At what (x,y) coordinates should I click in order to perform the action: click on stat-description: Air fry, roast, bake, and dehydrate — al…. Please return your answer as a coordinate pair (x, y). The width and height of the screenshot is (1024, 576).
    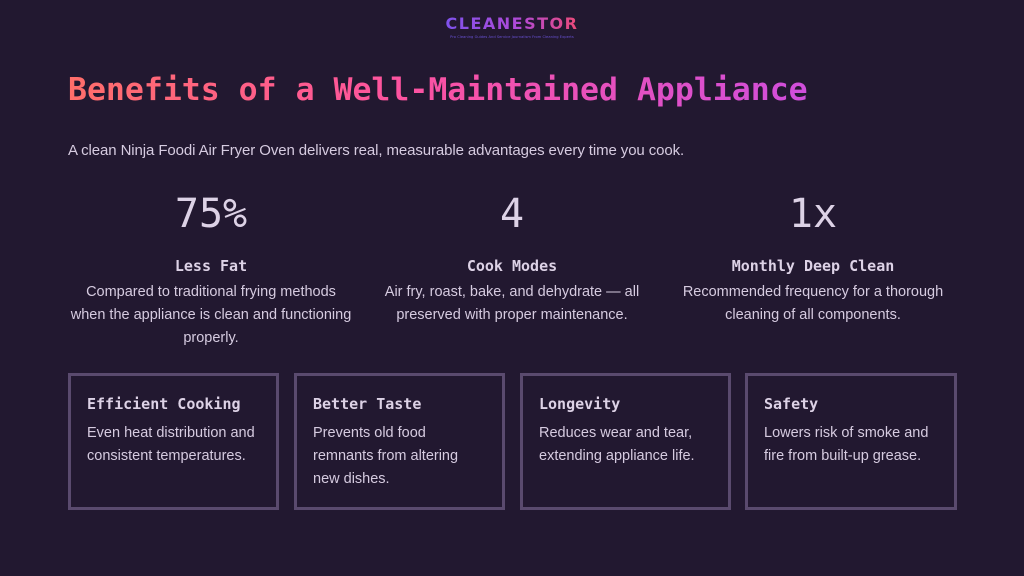
    Looking at the image, I should click on (512, 303).